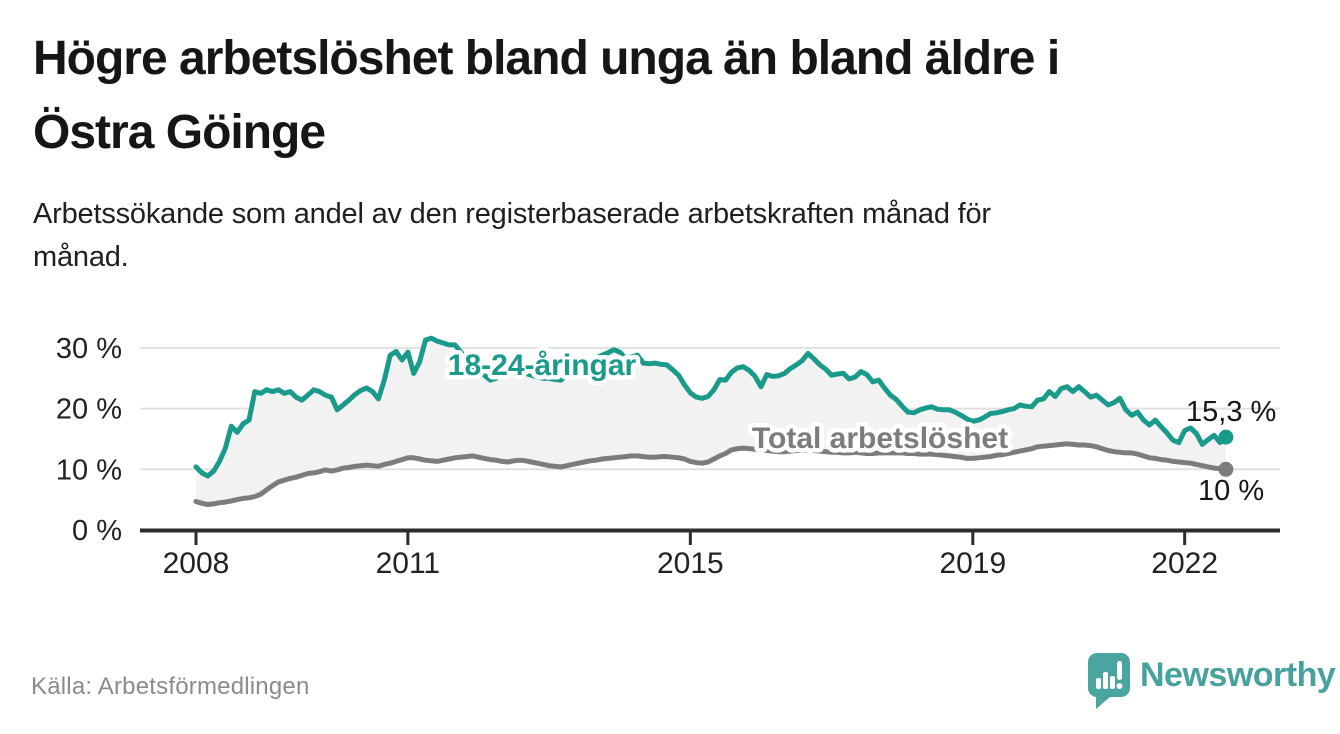 This screenshot has height=734, width=1340. I want to click on page-title-line2: Östra Göinge, so click(179, 132).